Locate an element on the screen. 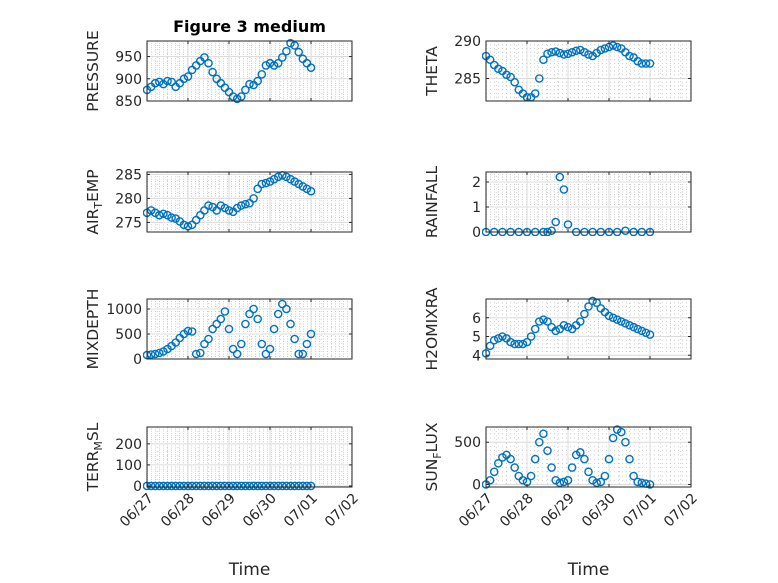 The height and width of the screenshot is (583, 778). data-points is located at coordinates (229, 329).